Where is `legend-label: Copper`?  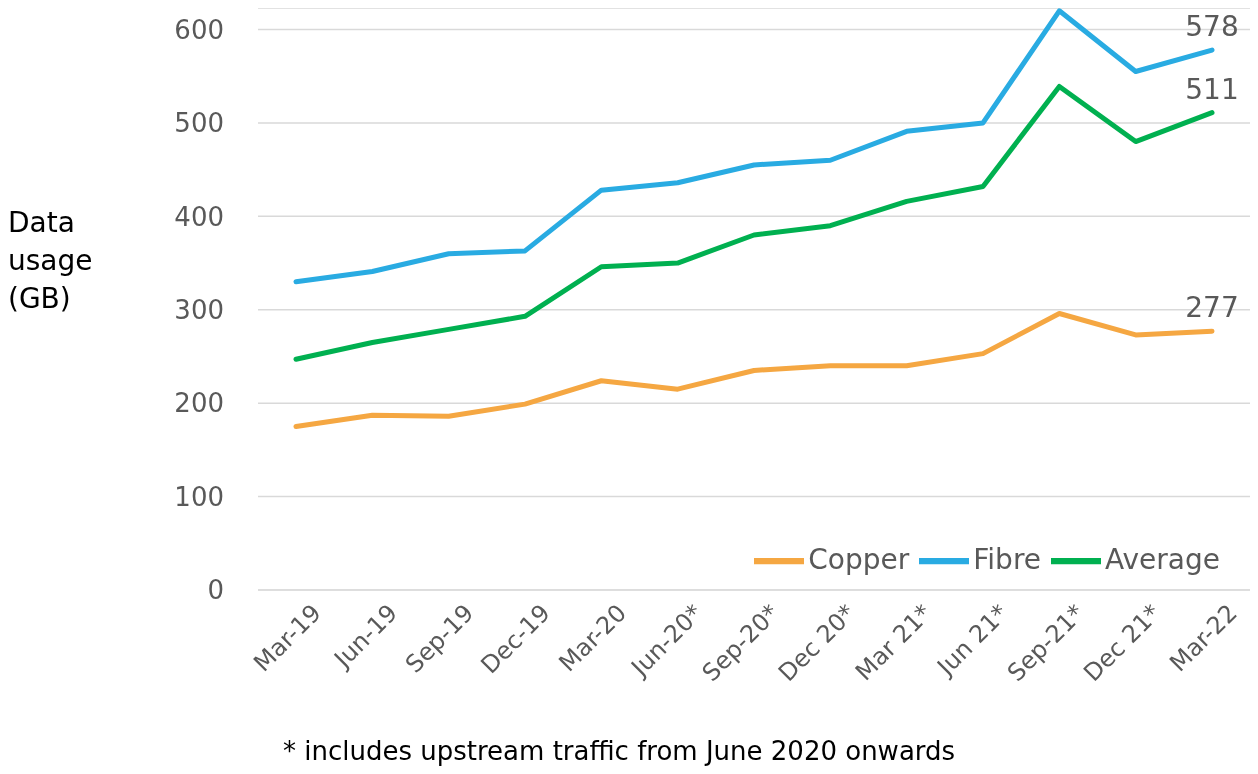
legend-label: Copper is located at coordinates (859, 559).